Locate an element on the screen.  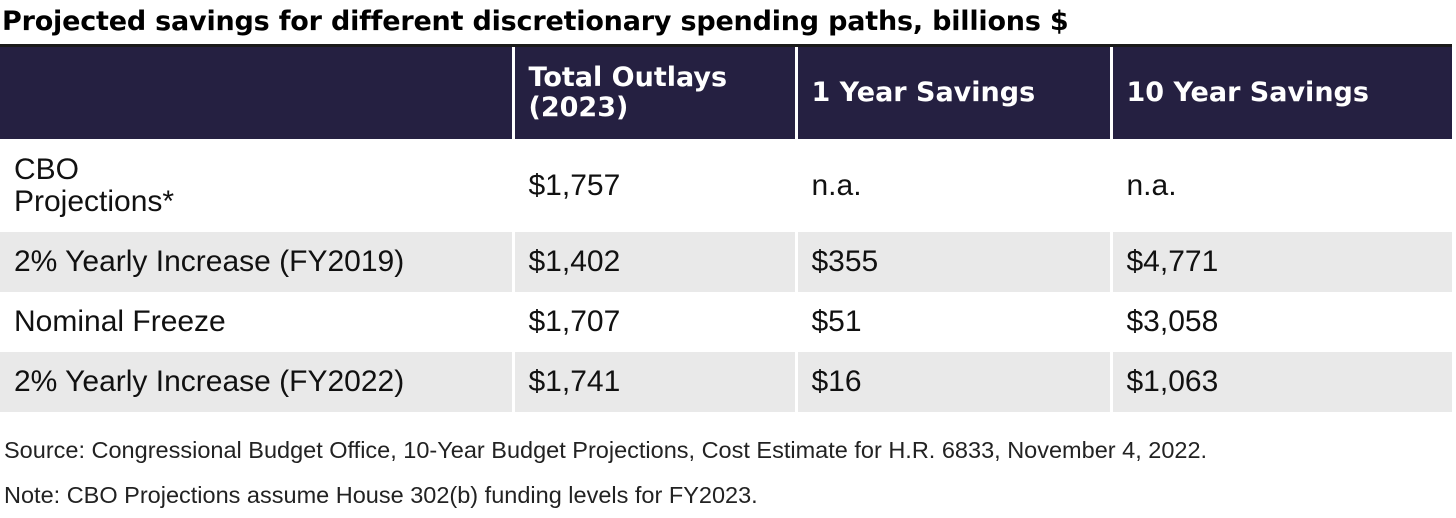
cell-1-year-savings: $355 is located at coordinates (954, 262).